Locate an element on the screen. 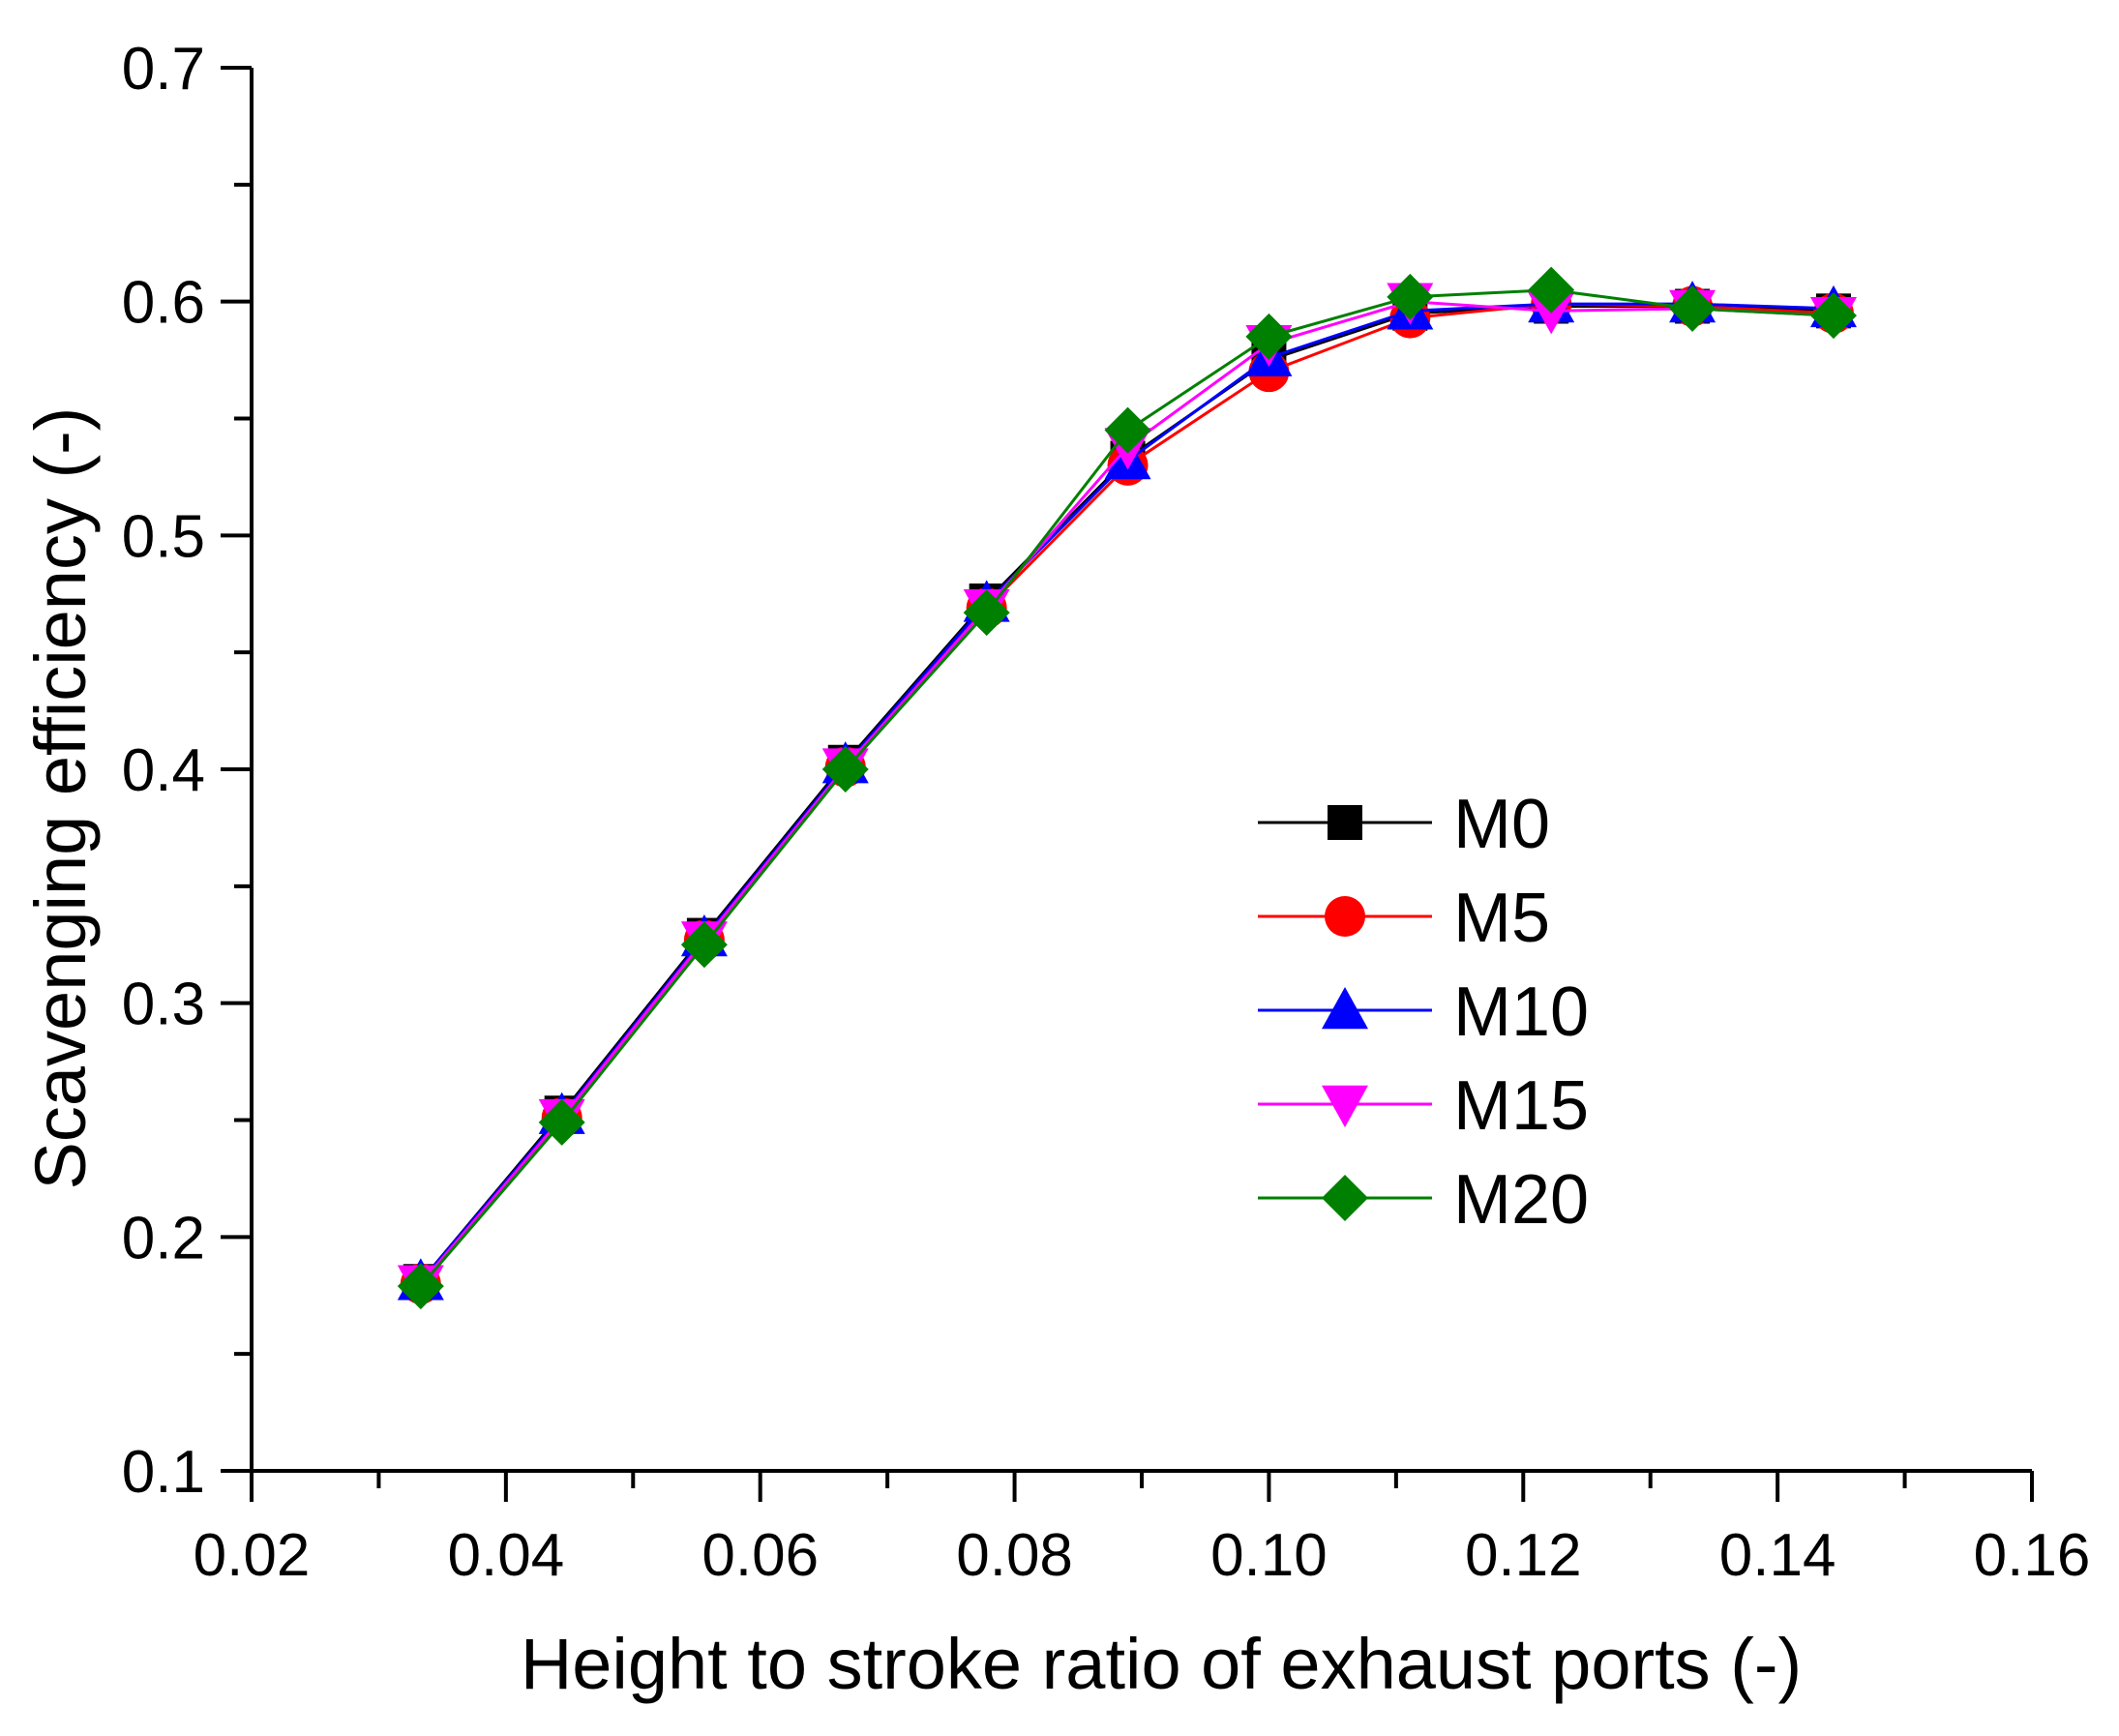 This screenshot has height=1736, width=2119. legend-label: M5 is located at coordinates (1502, 918).